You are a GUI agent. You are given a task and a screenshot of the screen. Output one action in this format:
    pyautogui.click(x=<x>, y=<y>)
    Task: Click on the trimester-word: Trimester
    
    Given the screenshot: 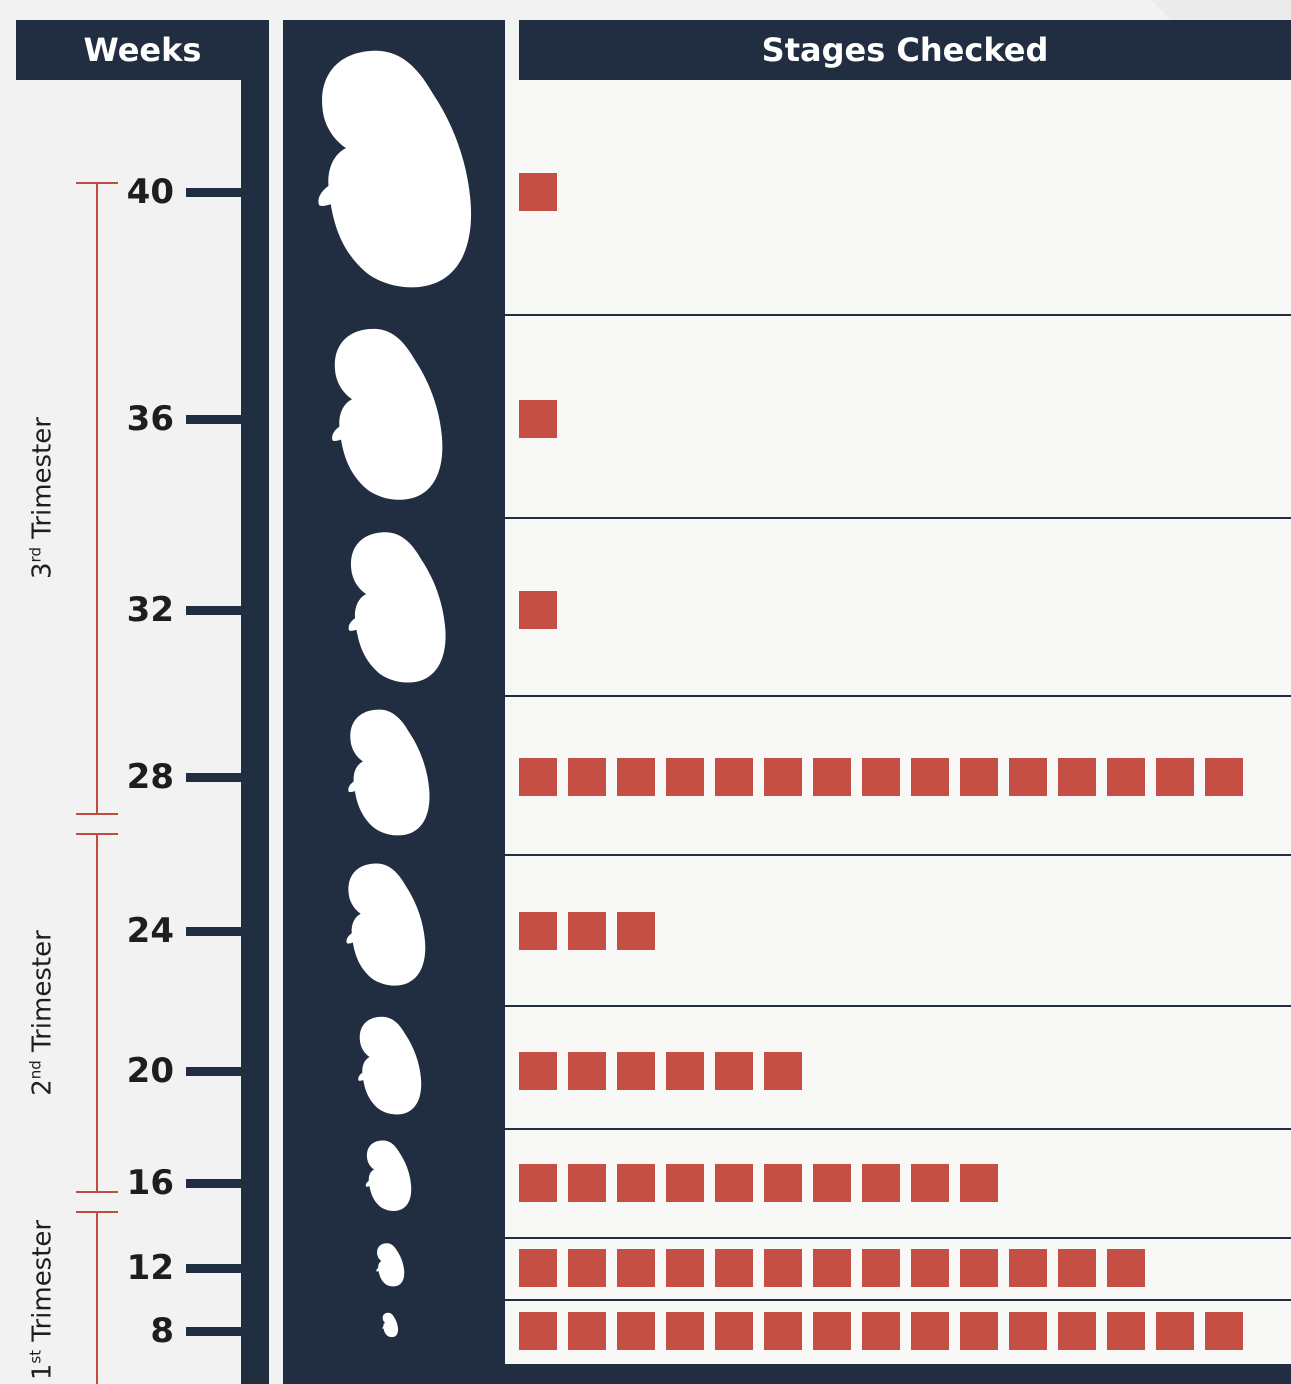 What is the action you would take?
    pyautogui.click(x=42, y=995)
    